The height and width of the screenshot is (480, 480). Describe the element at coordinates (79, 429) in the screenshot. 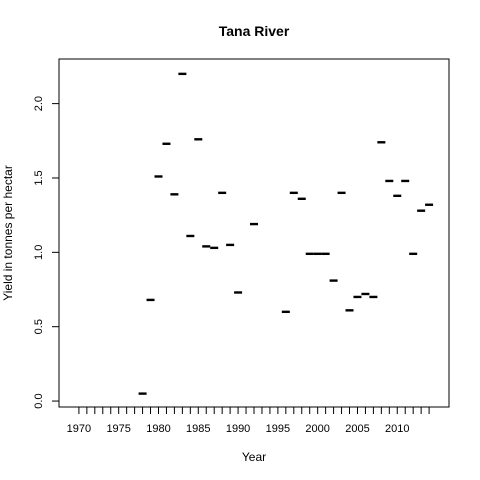

I see `x-tick-label: 1970` at that location.